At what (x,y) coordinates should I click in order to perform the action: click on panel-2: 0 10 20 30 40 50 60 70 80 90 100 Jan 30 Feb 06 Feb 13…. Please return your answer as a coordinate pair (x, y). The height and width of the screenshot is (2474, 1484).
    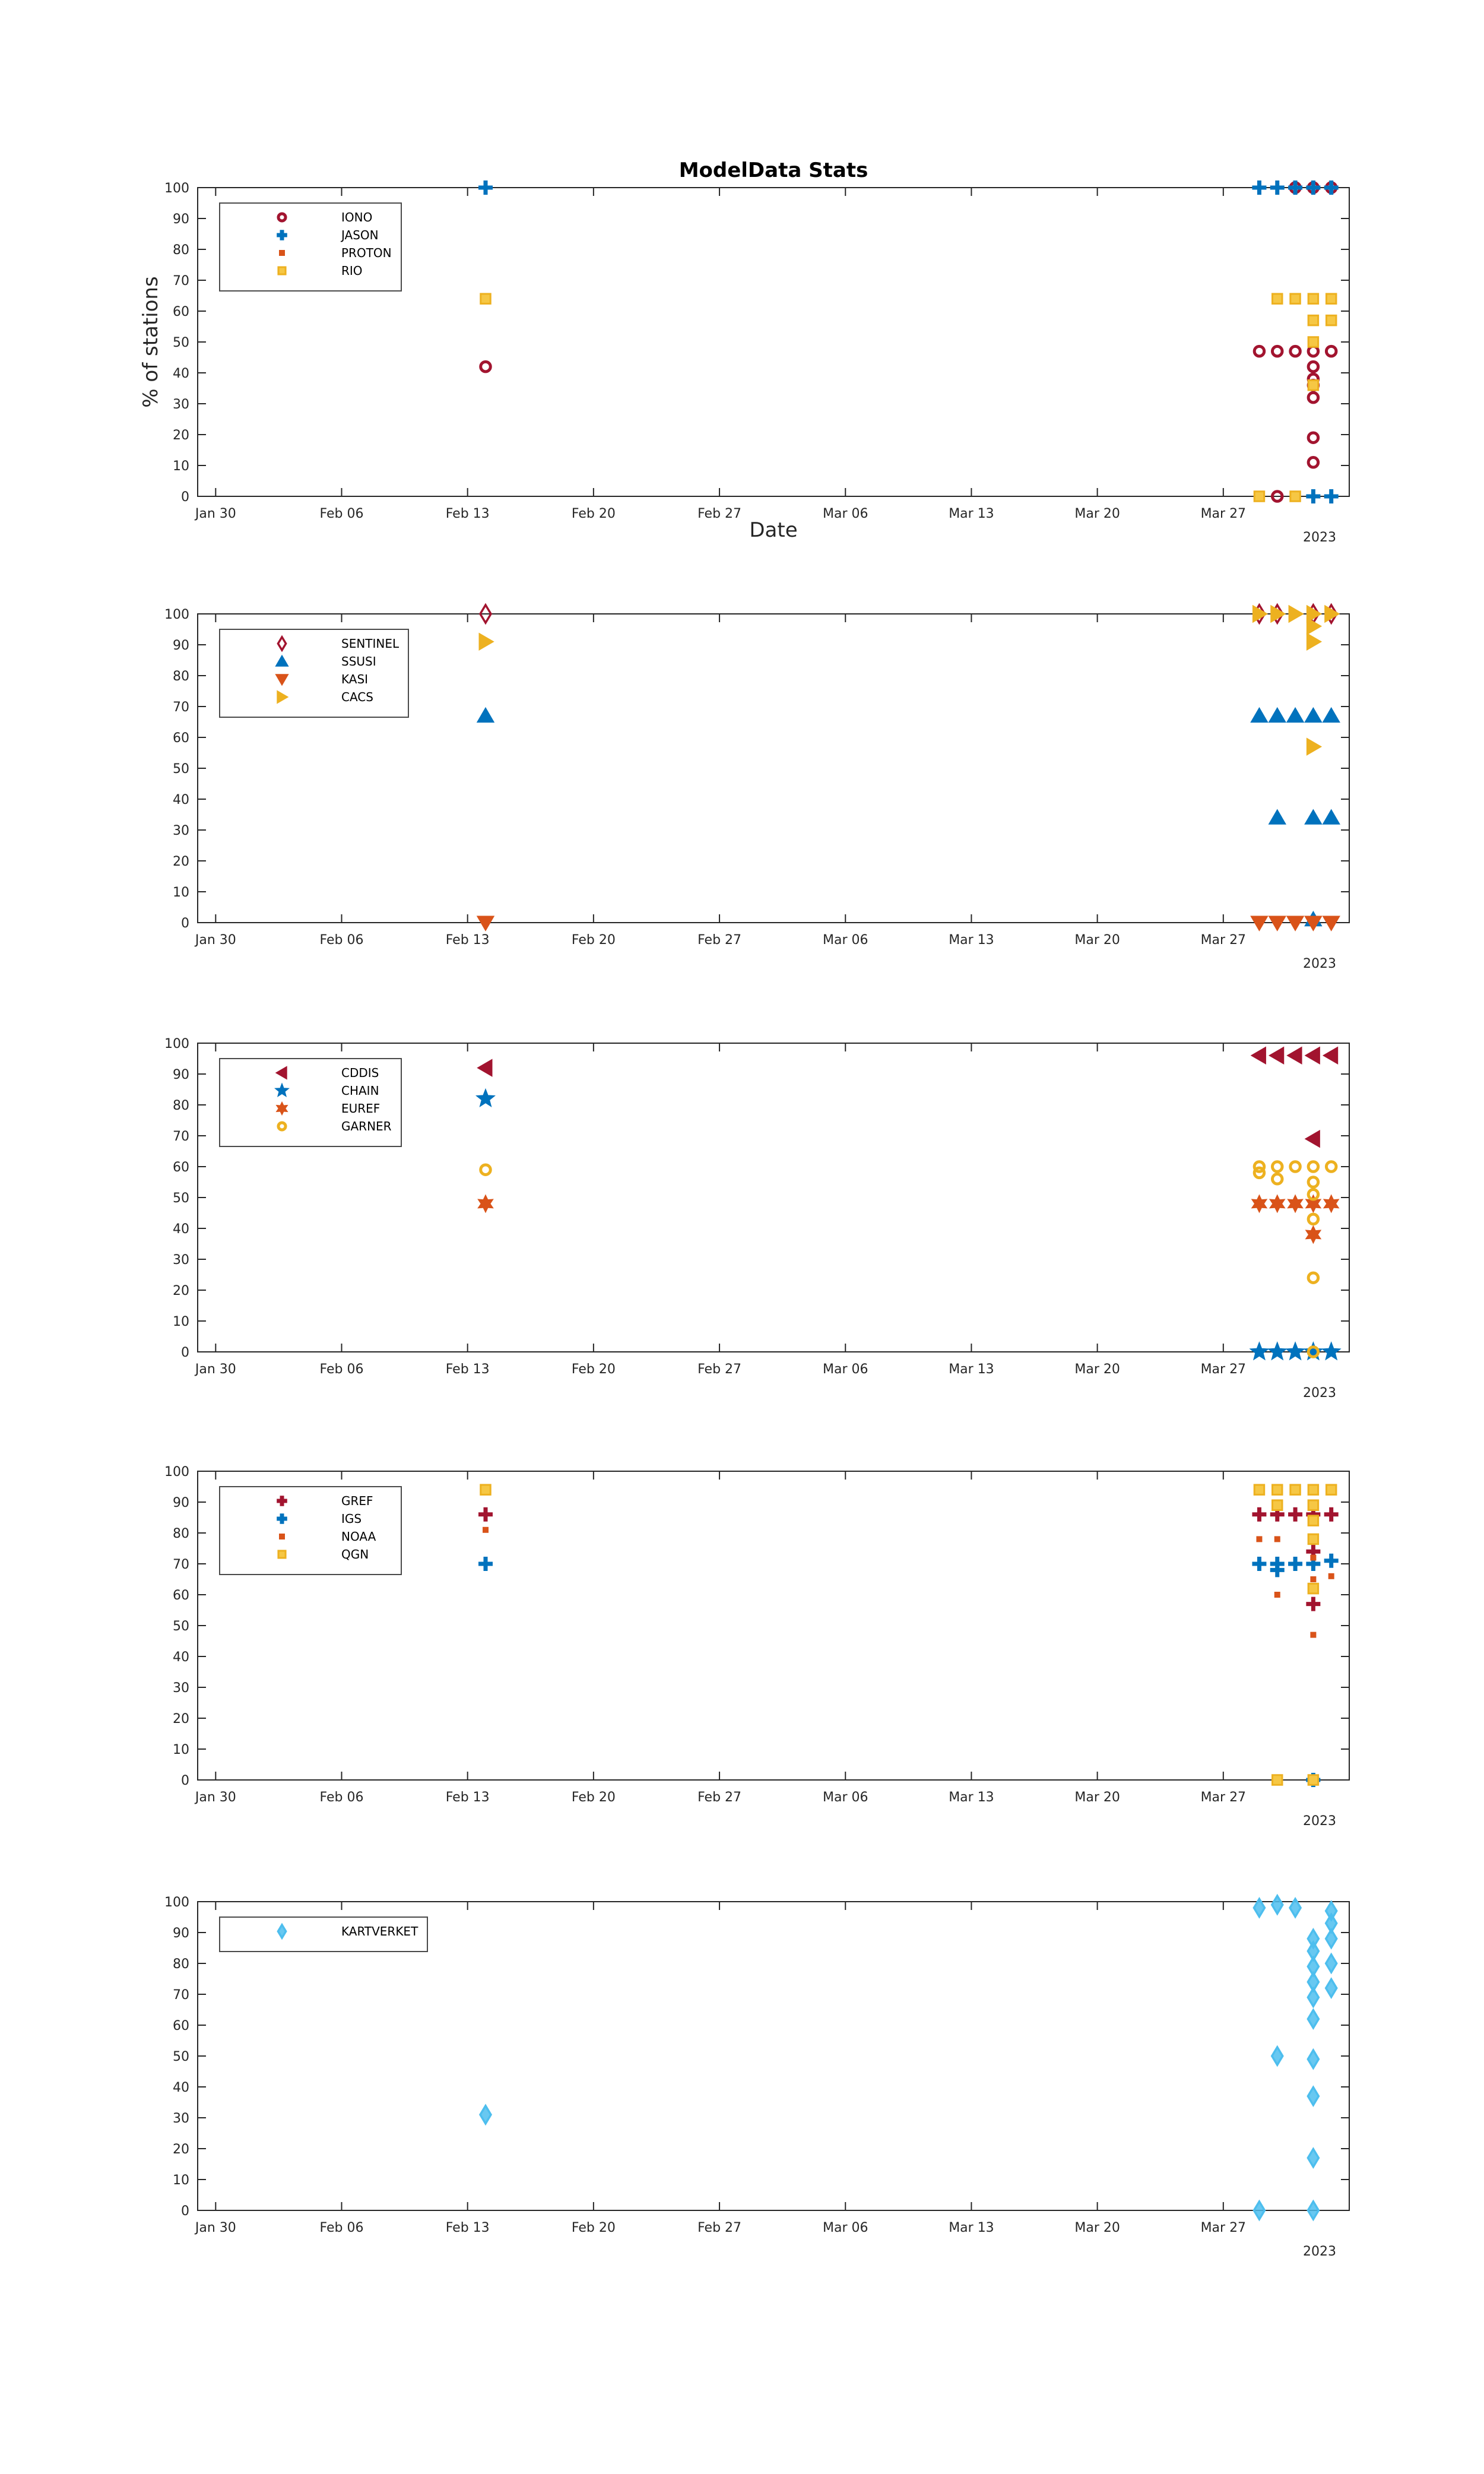
    Looking at the image, I should click on (757, 787).